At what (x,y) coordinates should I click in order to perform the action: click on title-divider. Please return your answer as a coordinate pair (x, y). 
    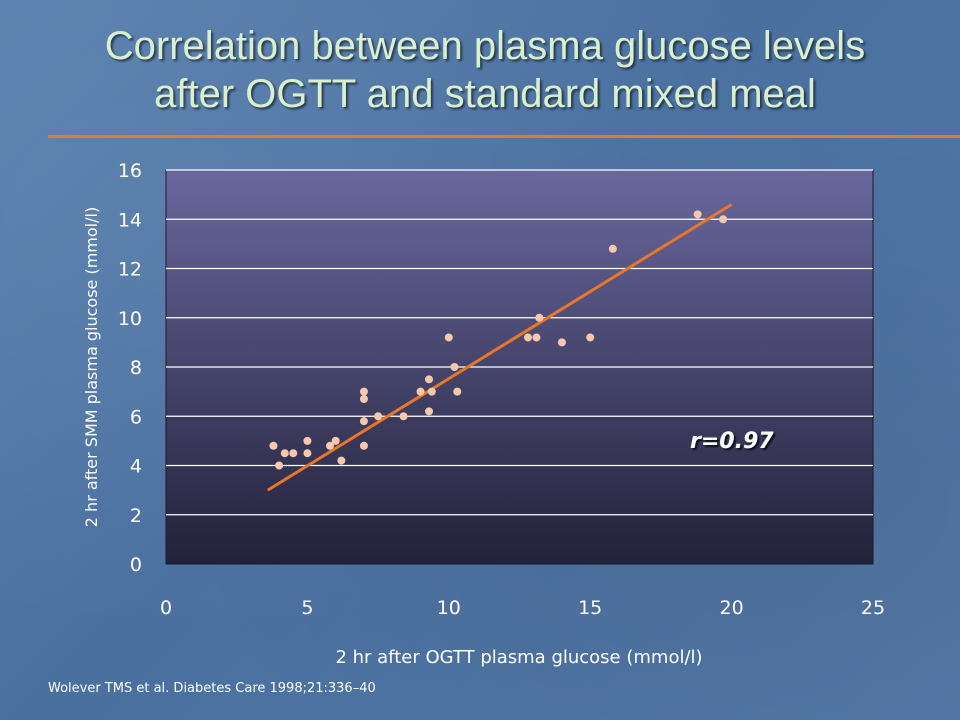
    Looking at the image, I should click on (504, 136).